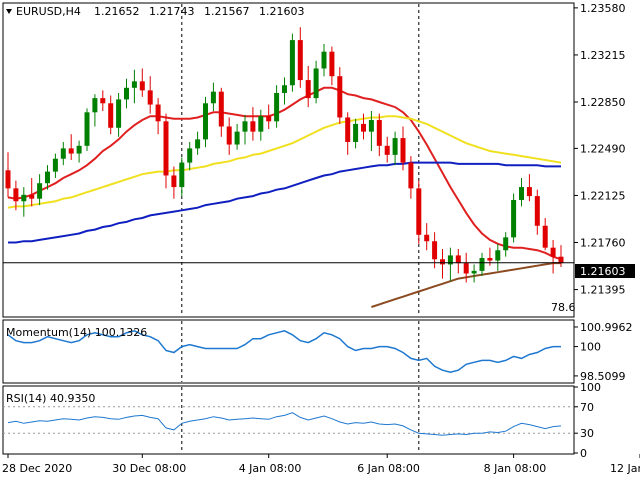 Image resolution: width=640 pixels, height=480 pixels. What do you see at coordinates (300, 351) in the screenshot?
I see `momentum-separators` at bounding box center [300, 351].